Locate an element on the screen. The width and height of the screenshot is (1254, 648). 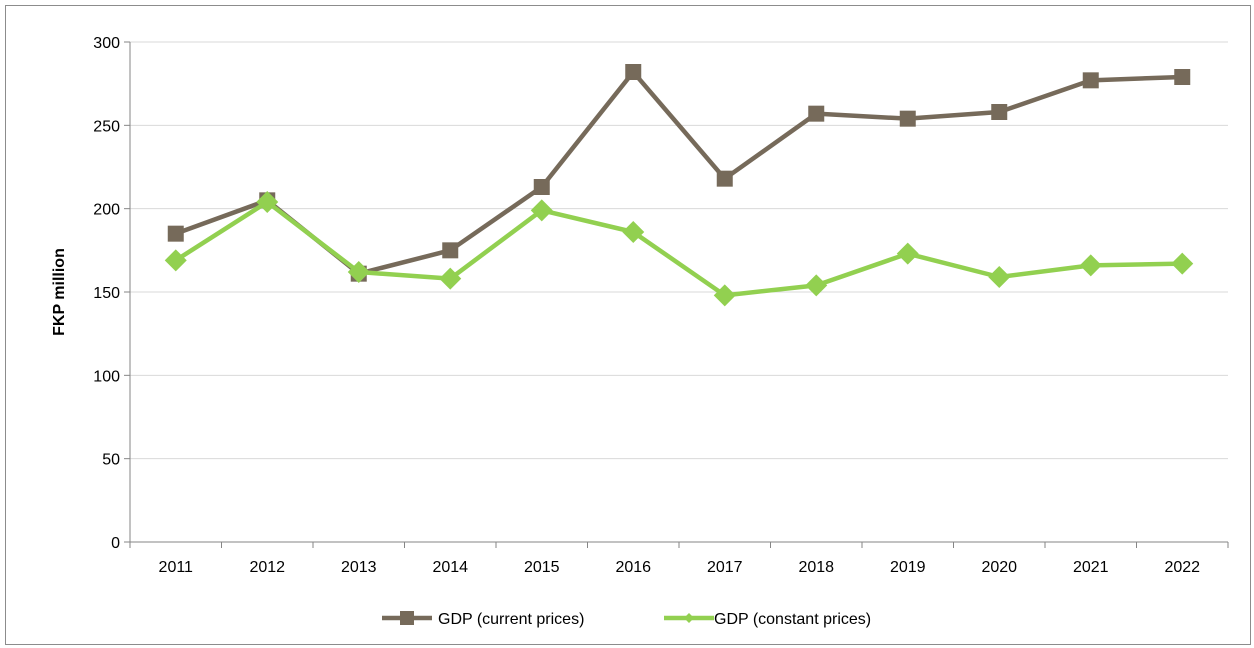
series-line is located at coordinates (678, 248).